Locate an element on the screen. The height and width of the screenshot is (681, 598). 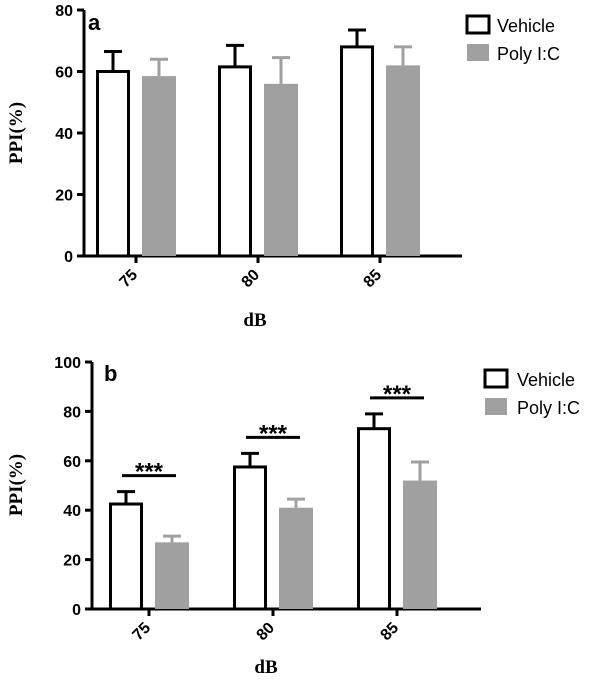
panel-a-y-tick-label: 80 is located at coordinates (64, 11).